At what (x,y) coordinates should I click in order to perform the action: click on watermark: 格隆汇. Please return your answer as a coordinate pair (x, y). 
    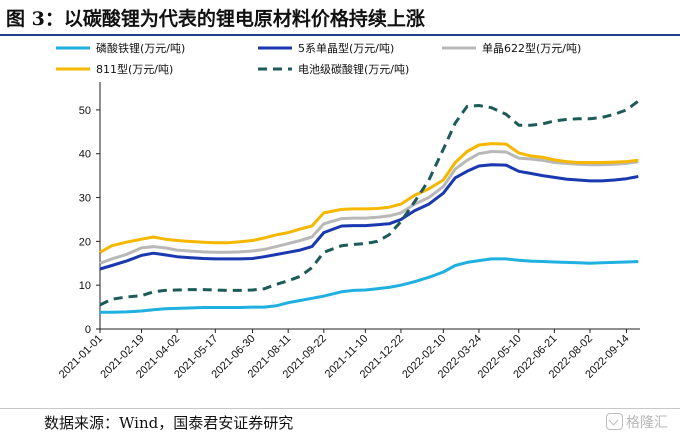
    Looking at the image, I should click on (637, 422).